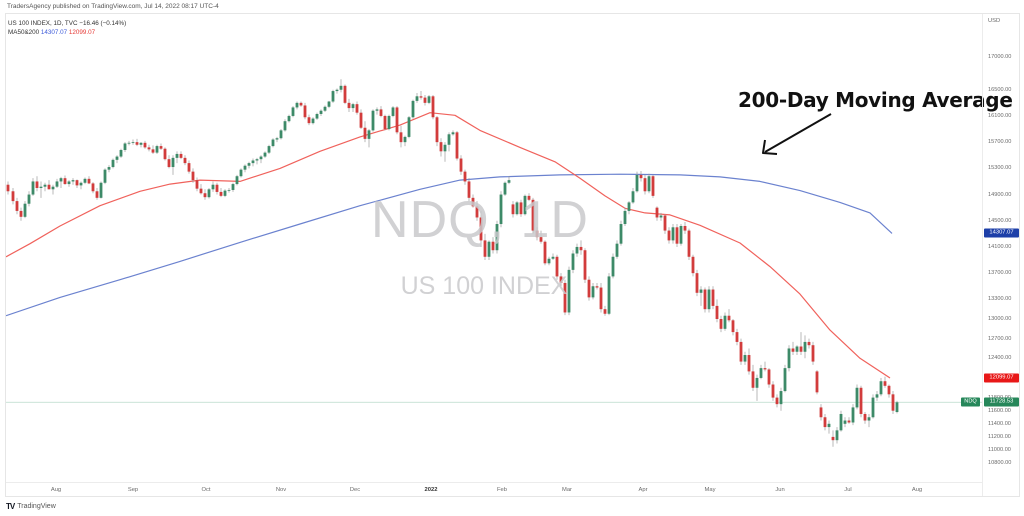 The image size is (1024, 516). I want to click on time-axis: Aug Sep Oct Nov Dec 2022 Feb Mar Apr May Jun Jul Aug, so click(494, 489).